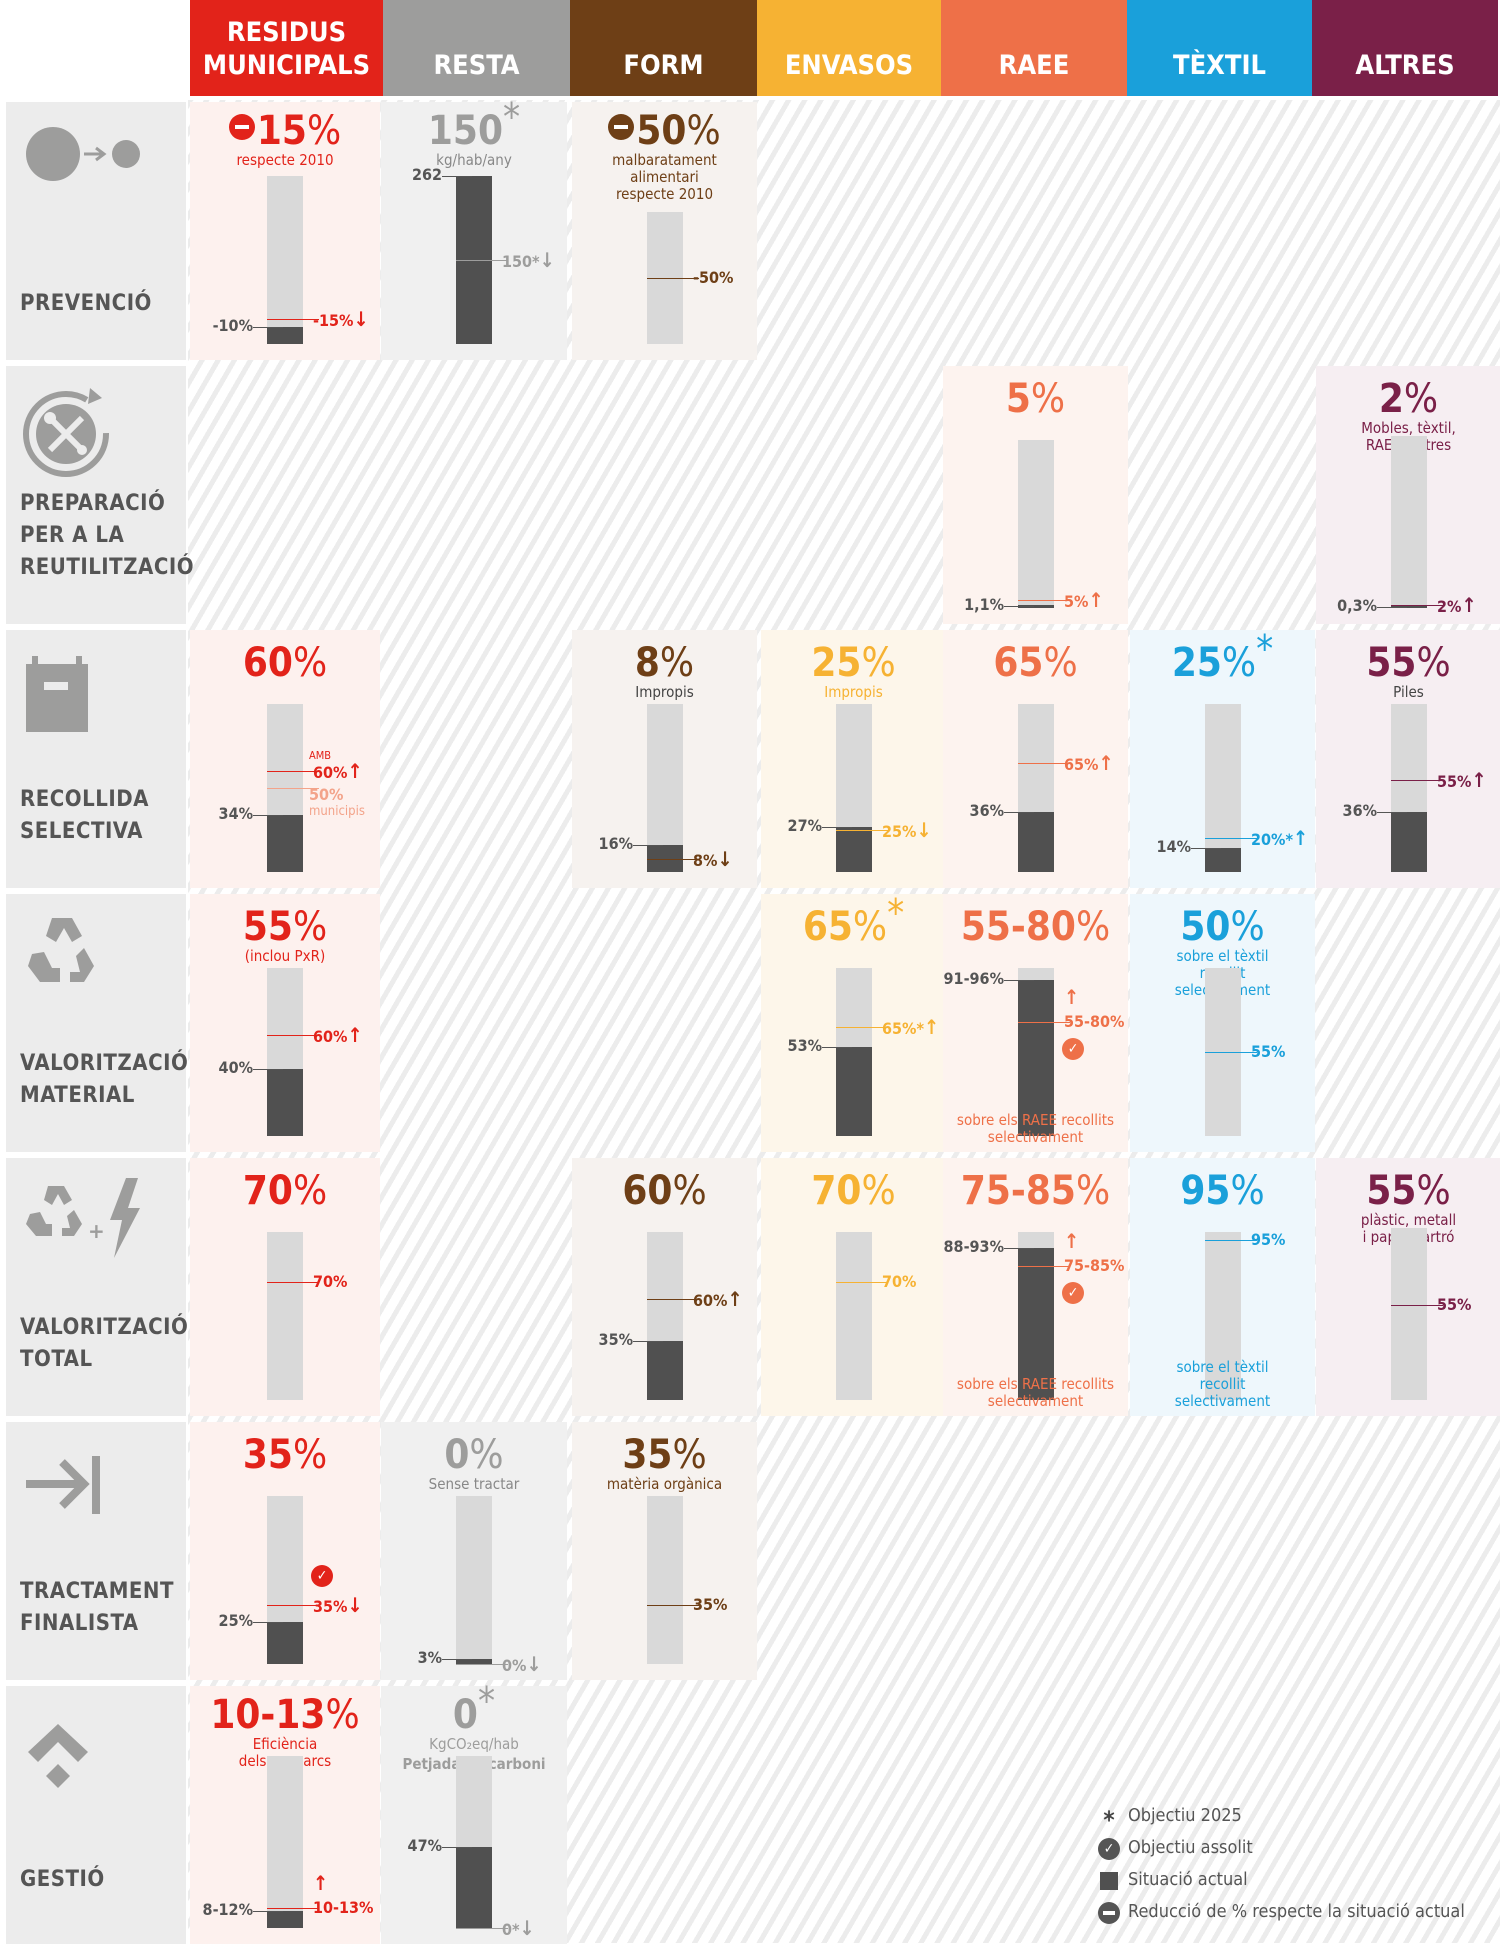 The image size is (1500, 1944). I want to click on target-number: 25, so click(1196, 663).